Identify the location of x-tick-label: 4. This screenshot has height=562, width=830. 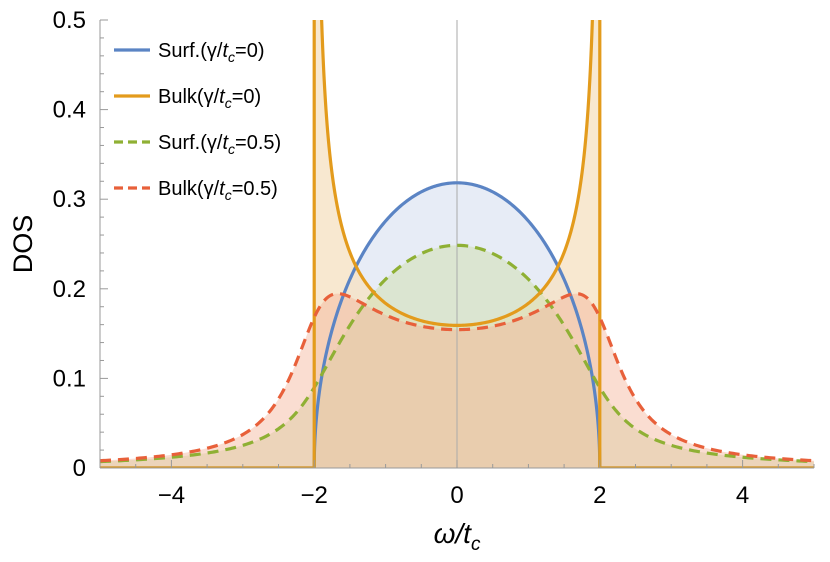
(742, 495).